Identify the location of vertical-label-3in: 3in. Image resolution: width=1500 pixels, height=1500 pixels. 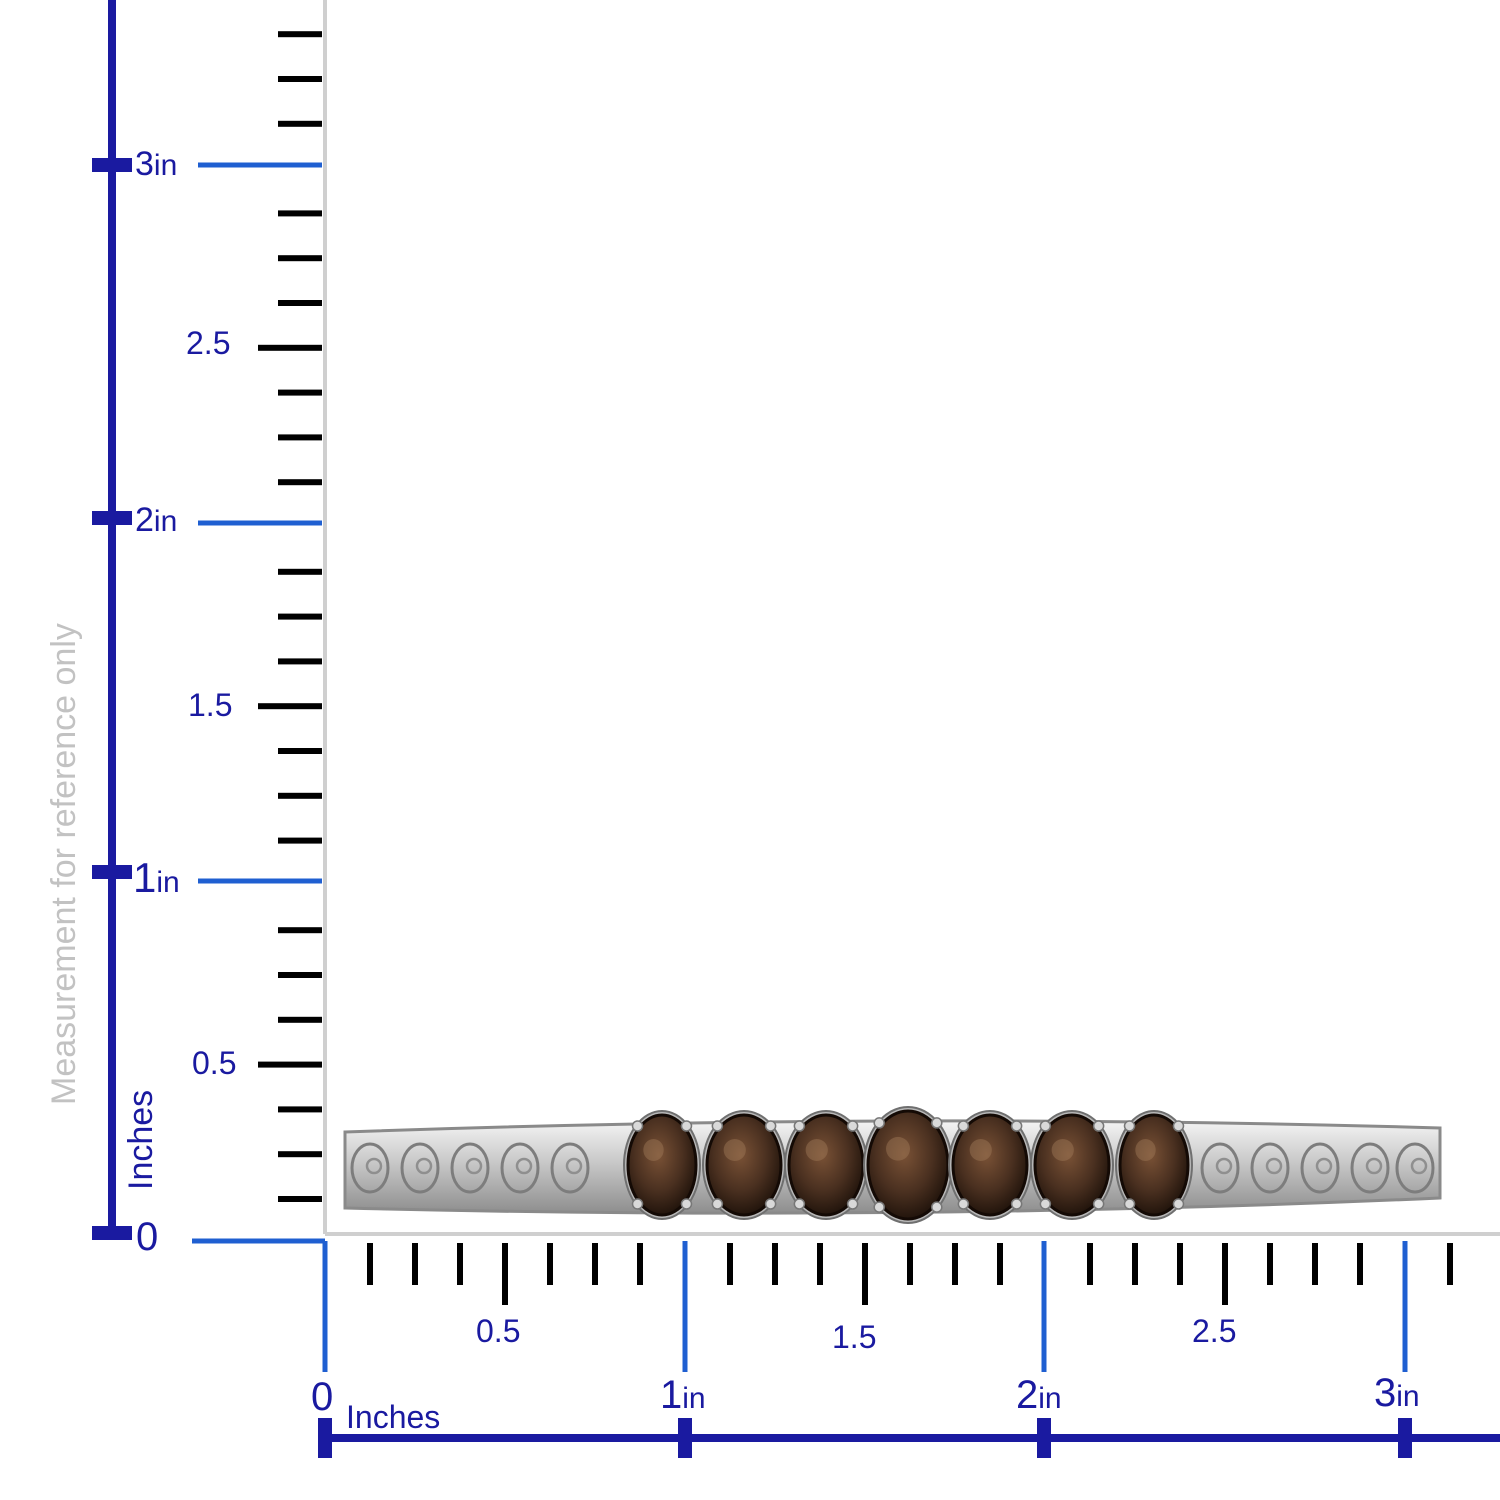
(156, 164).